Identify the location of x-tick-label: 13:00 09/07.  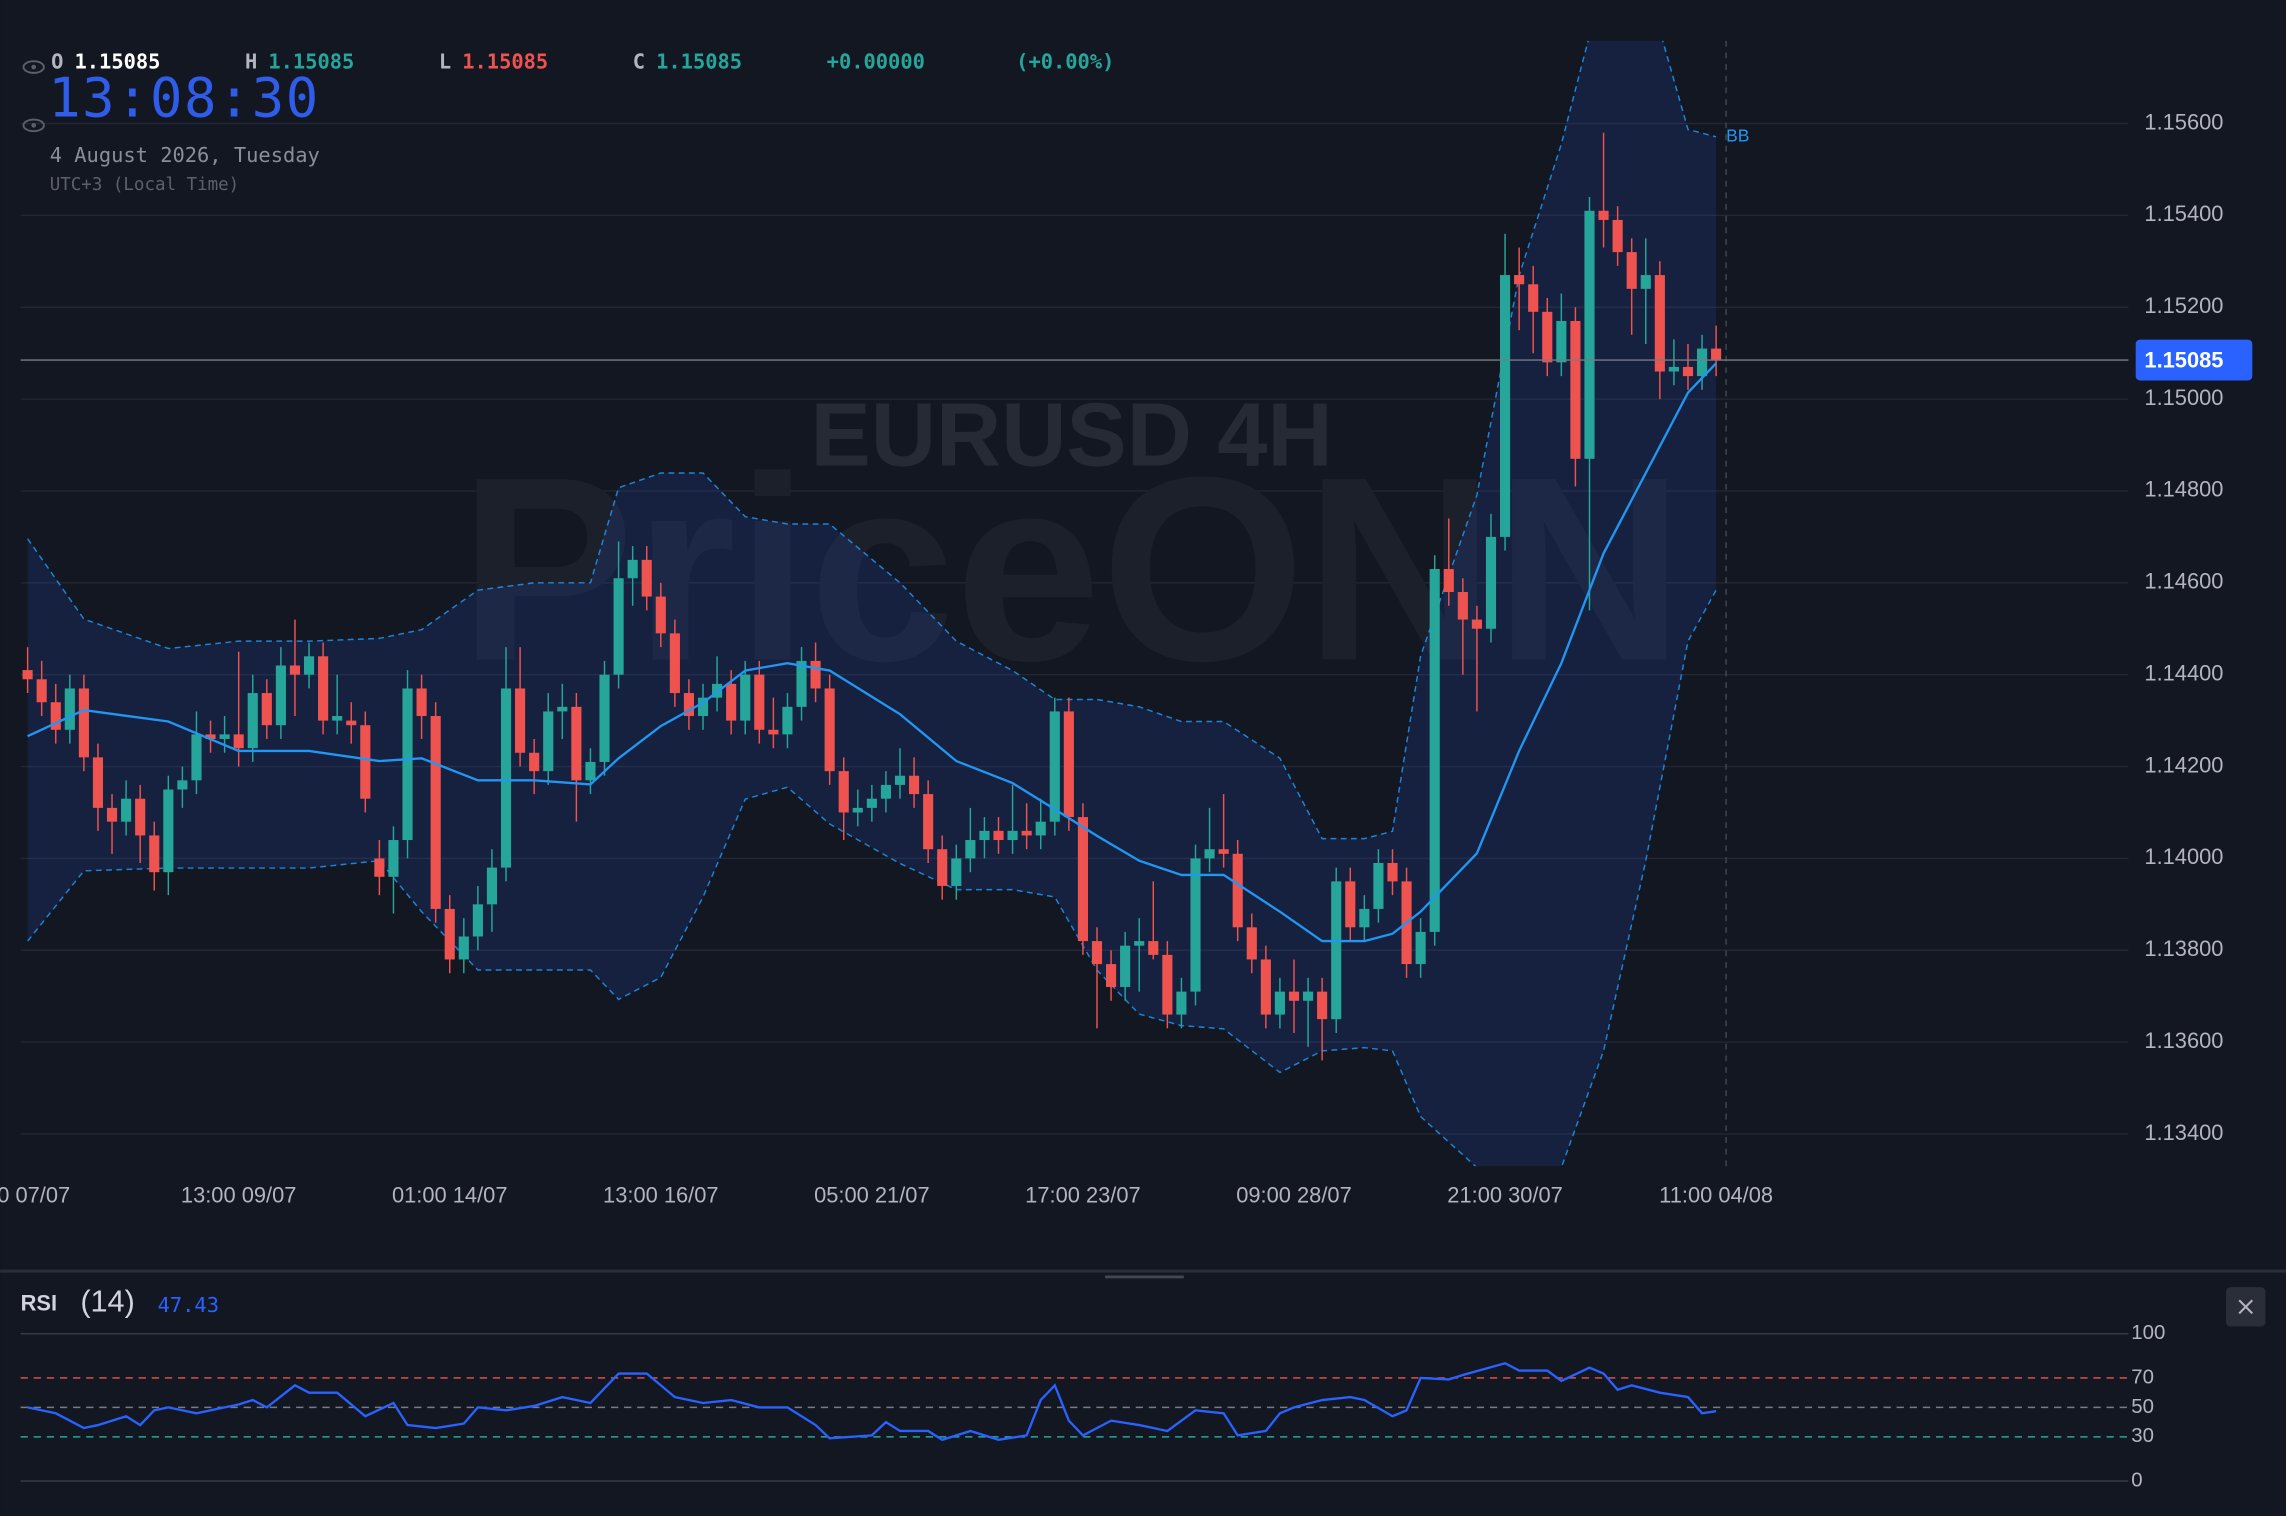
(238, 1195).